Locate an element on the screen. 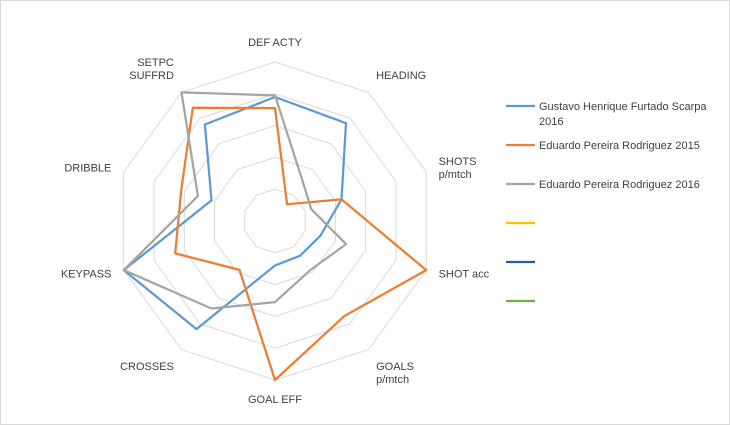  legend-label-1: Gustavo Henrique Furtado Scarpa 2016 is located at coordinates (623, 114).